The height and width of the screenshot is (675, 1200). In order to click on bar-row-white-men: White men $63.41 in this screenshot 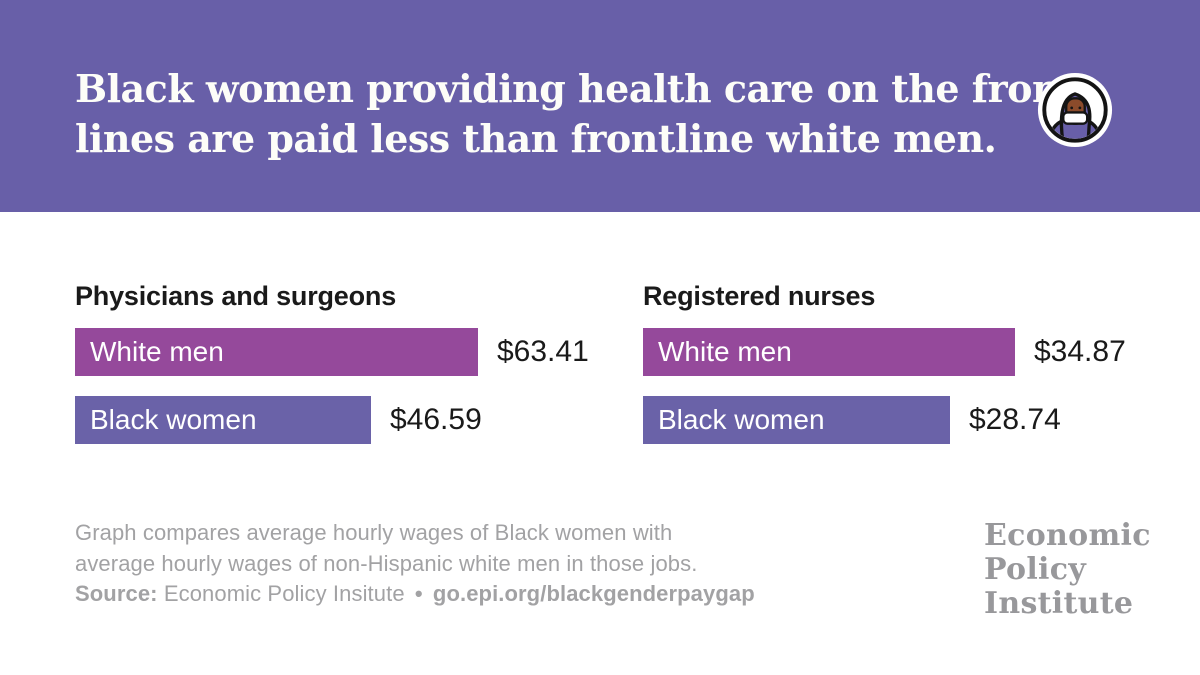, I will do `click(347, 352)`.